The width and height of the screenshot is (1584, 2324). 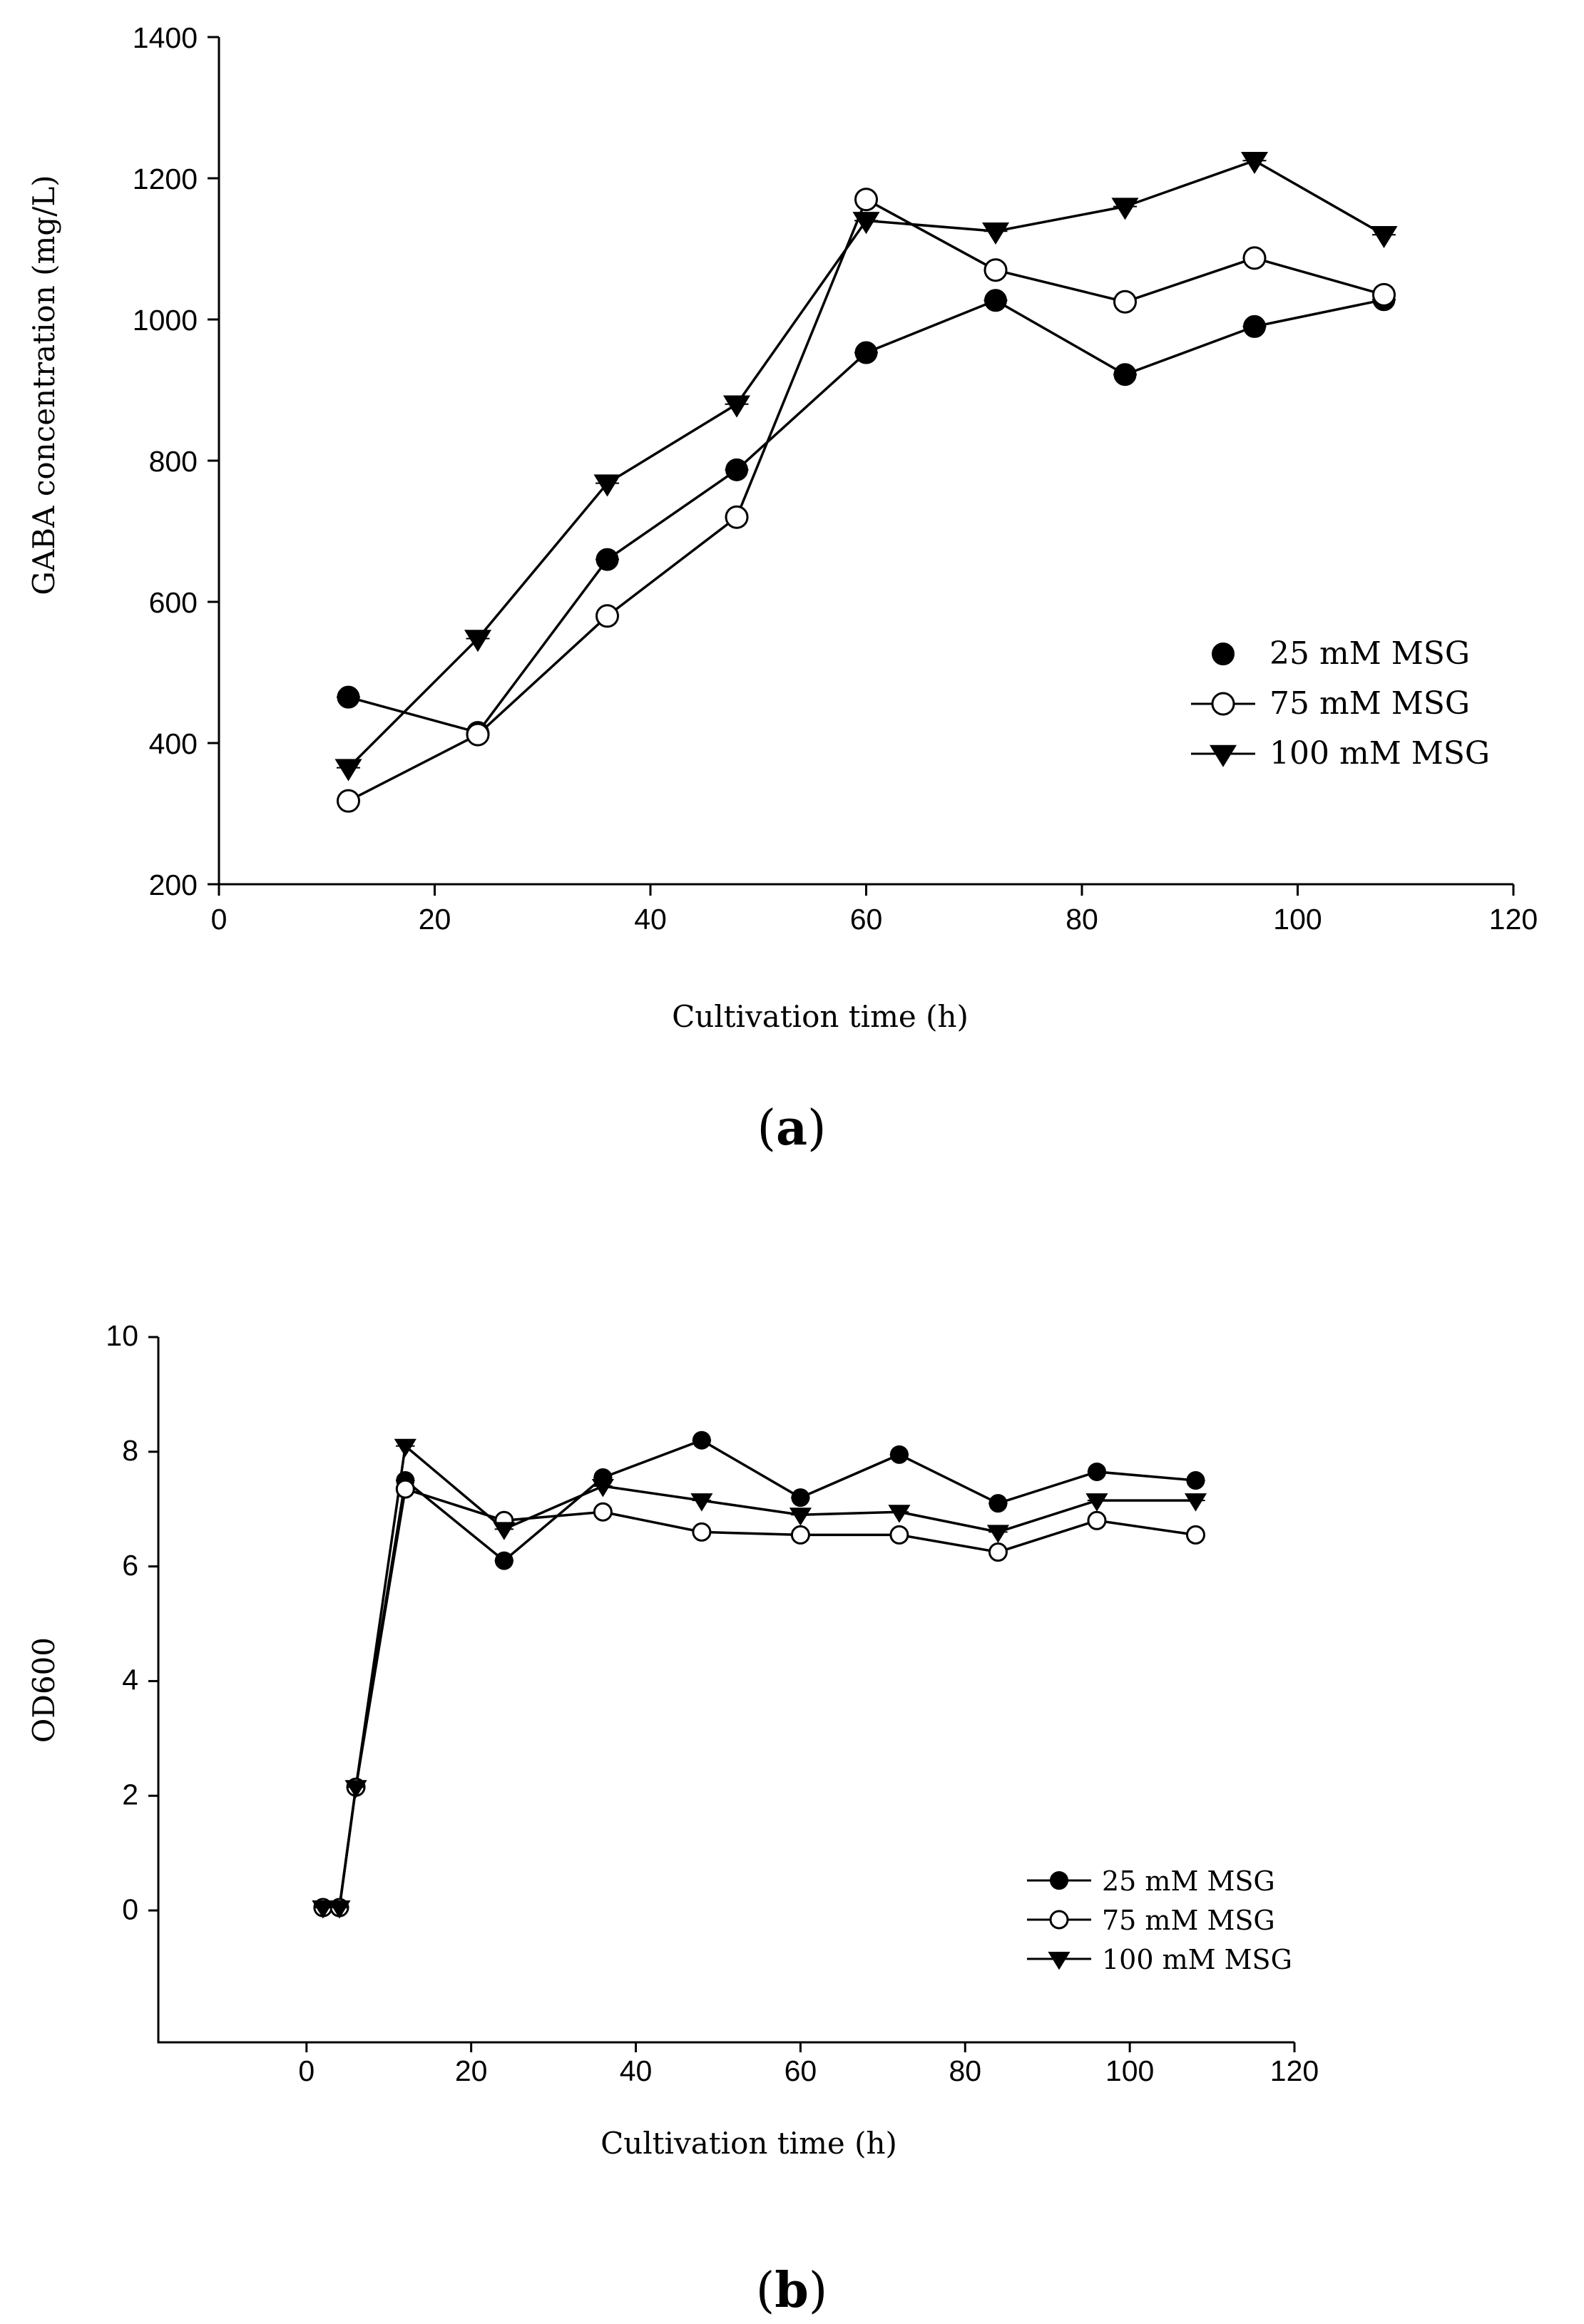 I want to click on panel-a-tag: (a), so click(x=792, y=1128).